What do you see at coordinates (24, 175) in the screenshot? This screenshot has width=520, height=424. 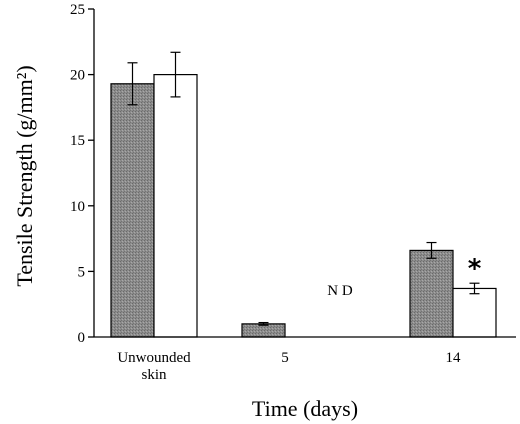 I see `y-axis-title: Tensile Strength (g/mm²)` at bounding box center [24, 175].